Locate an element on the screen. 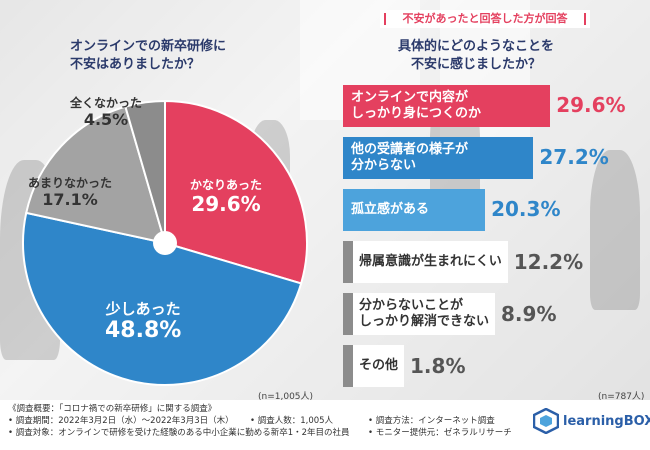  pie-label-amari: あまりなかった 17.1% is located at coordinates (70, 193).